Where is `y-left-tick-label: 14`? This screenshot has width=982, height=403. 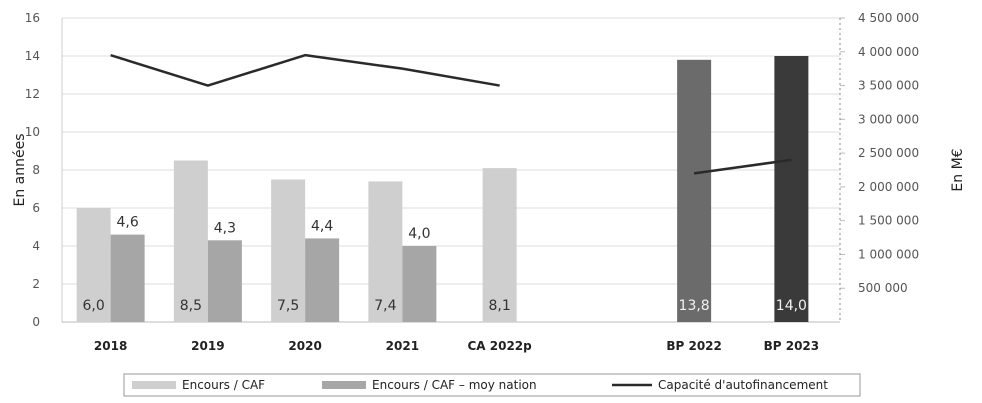 y-left-tick-label: 14 is located at coordinates (32, 56).